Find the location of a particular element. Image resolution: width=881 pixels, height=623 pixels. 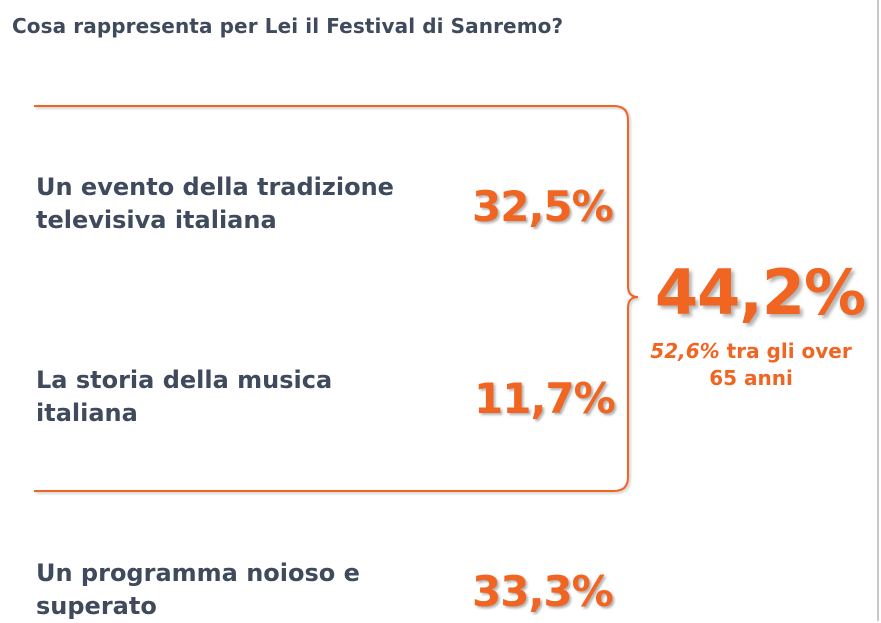

answer-label-line: La storia della musica is located at coordinates (184, 380).